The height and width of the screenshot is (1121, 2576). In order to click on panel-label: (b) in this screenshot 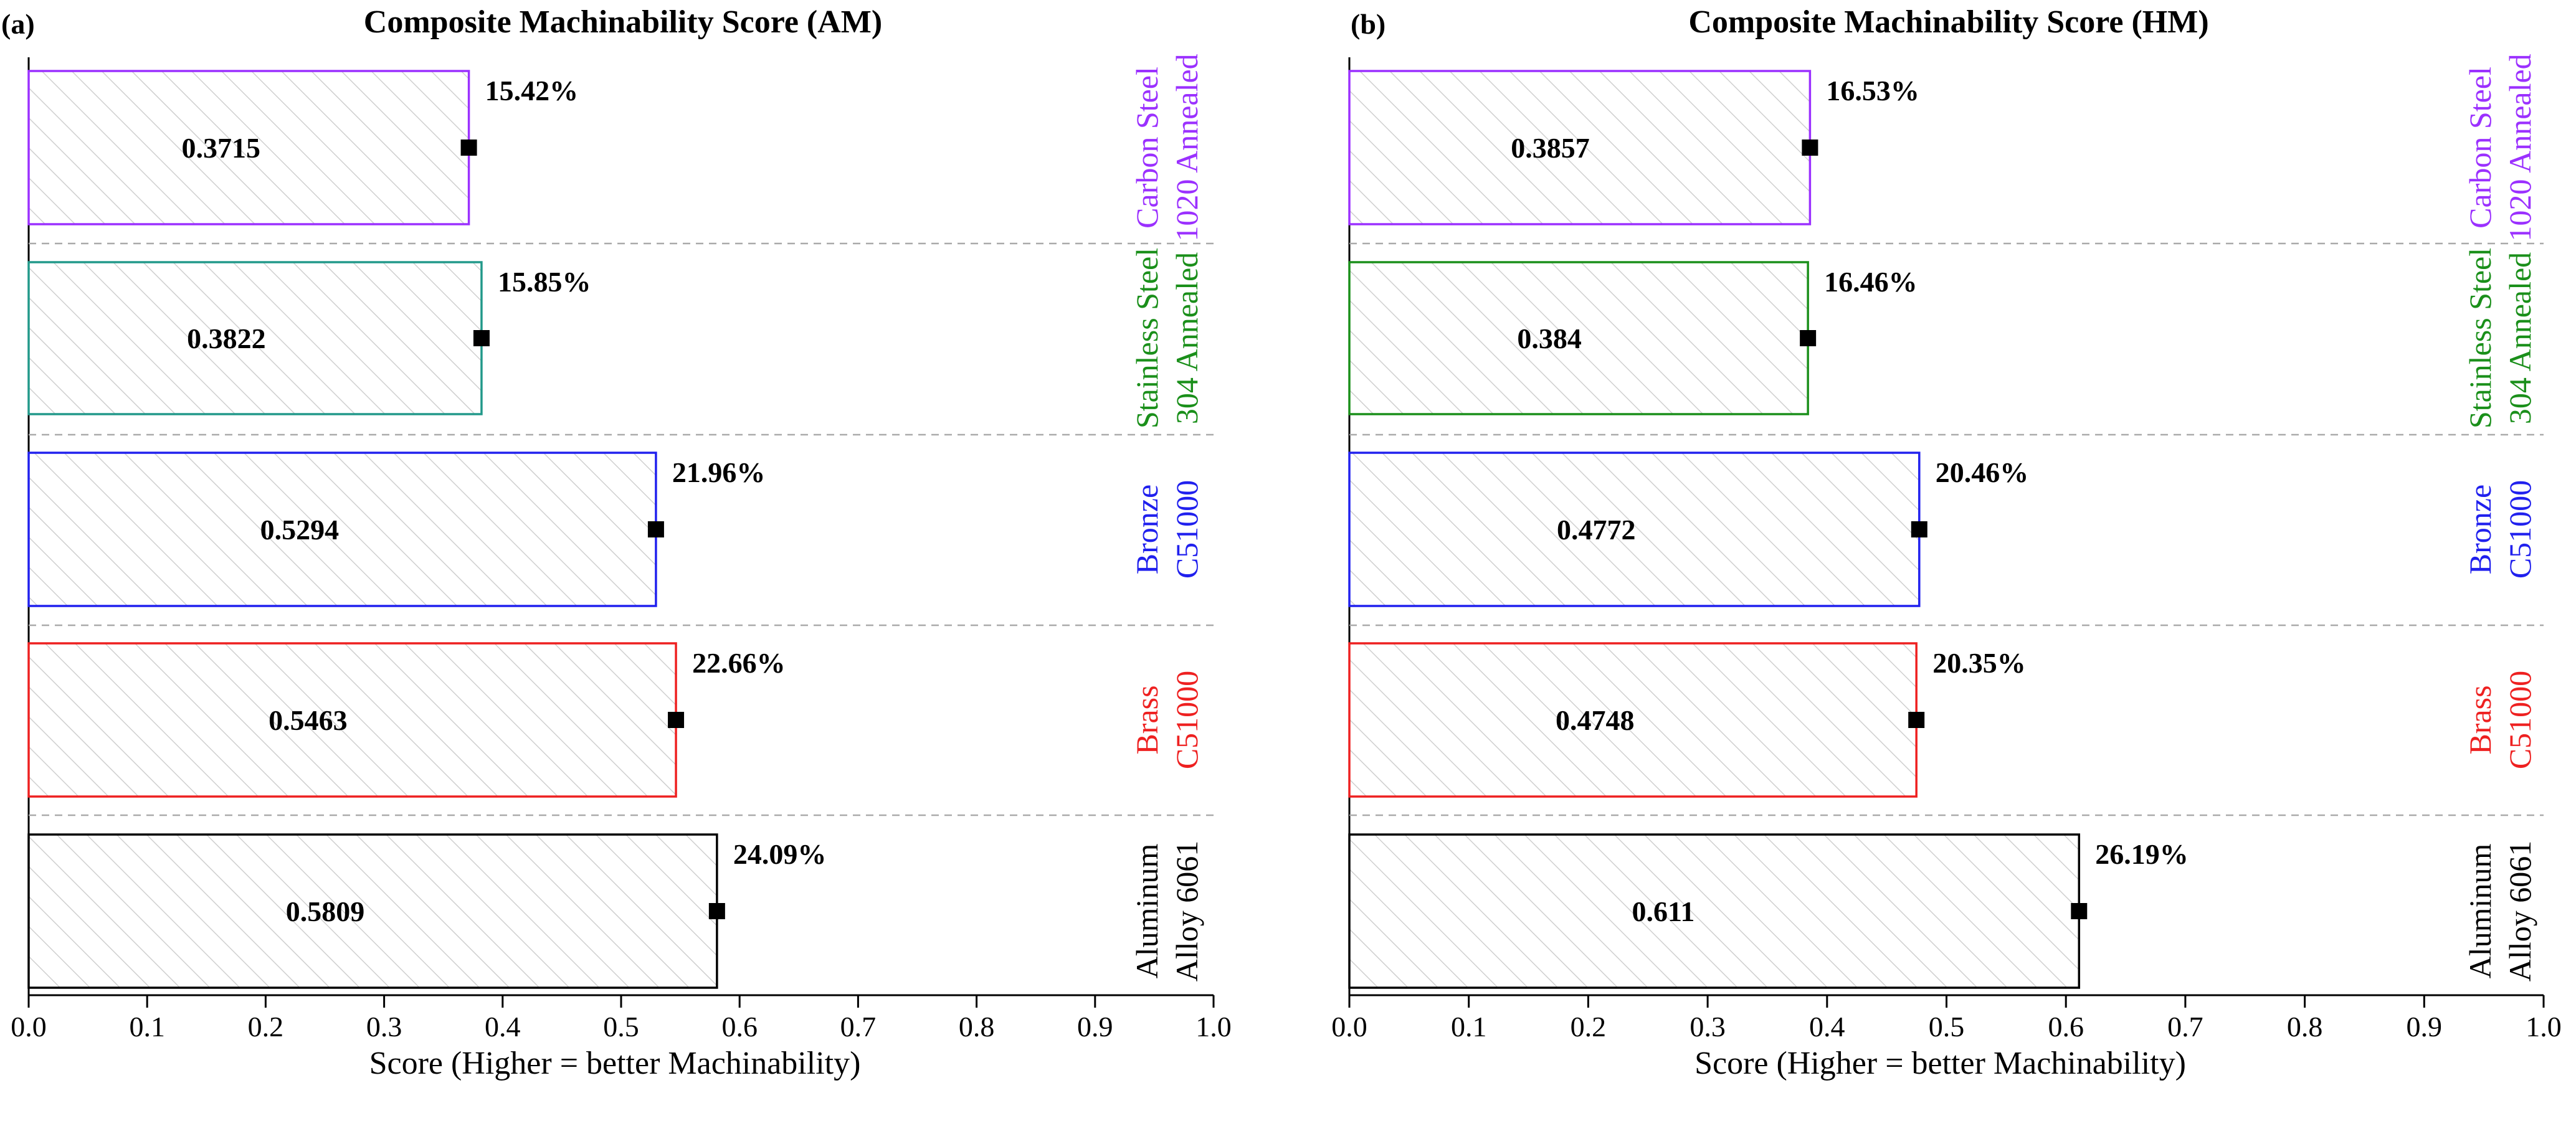, I will do `click(1368, 24)`.